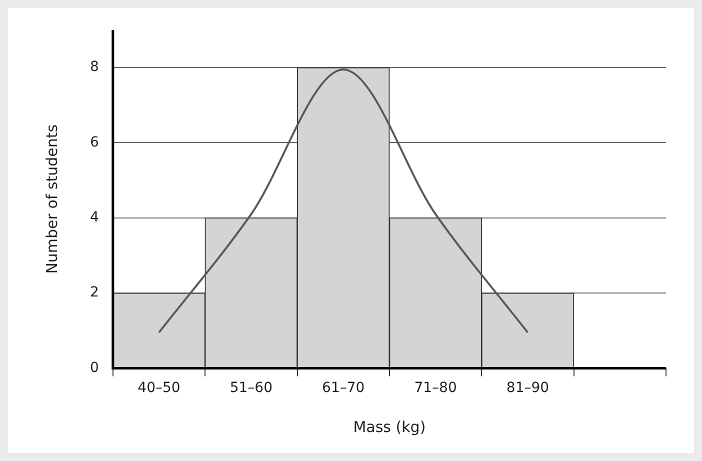  Describe the element at coordinates (94, 218) in the screenshot. I see `y-tick-label: 4` at that location.